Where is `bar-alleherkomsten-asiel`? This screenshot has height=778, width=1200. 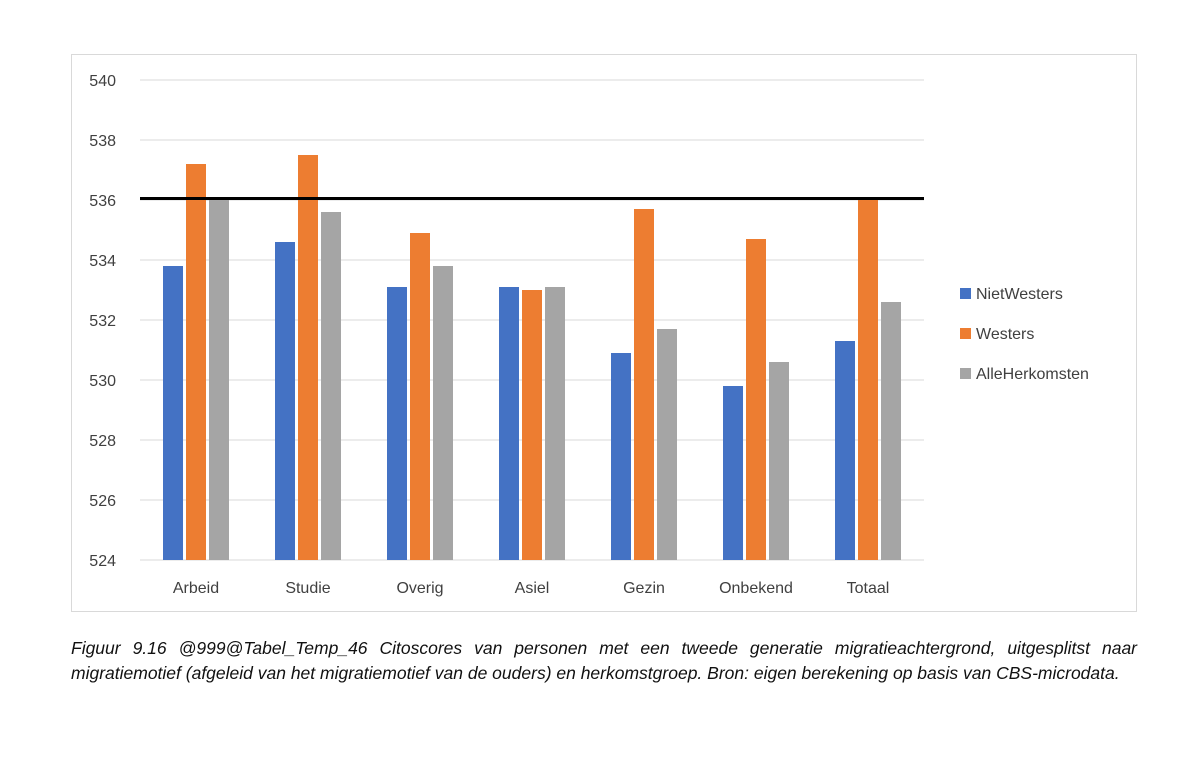
bar-alleherkomsten-asiel is located at coordinates (555, 423).